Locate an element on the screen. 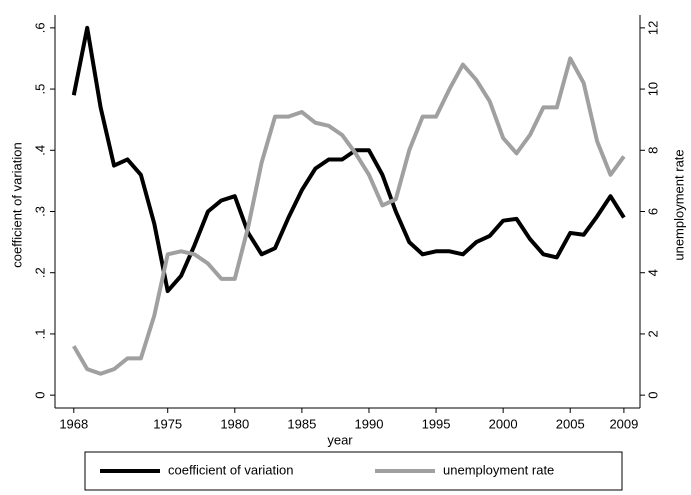  y-tick-label: .2 is located at coordinates (39, 272).